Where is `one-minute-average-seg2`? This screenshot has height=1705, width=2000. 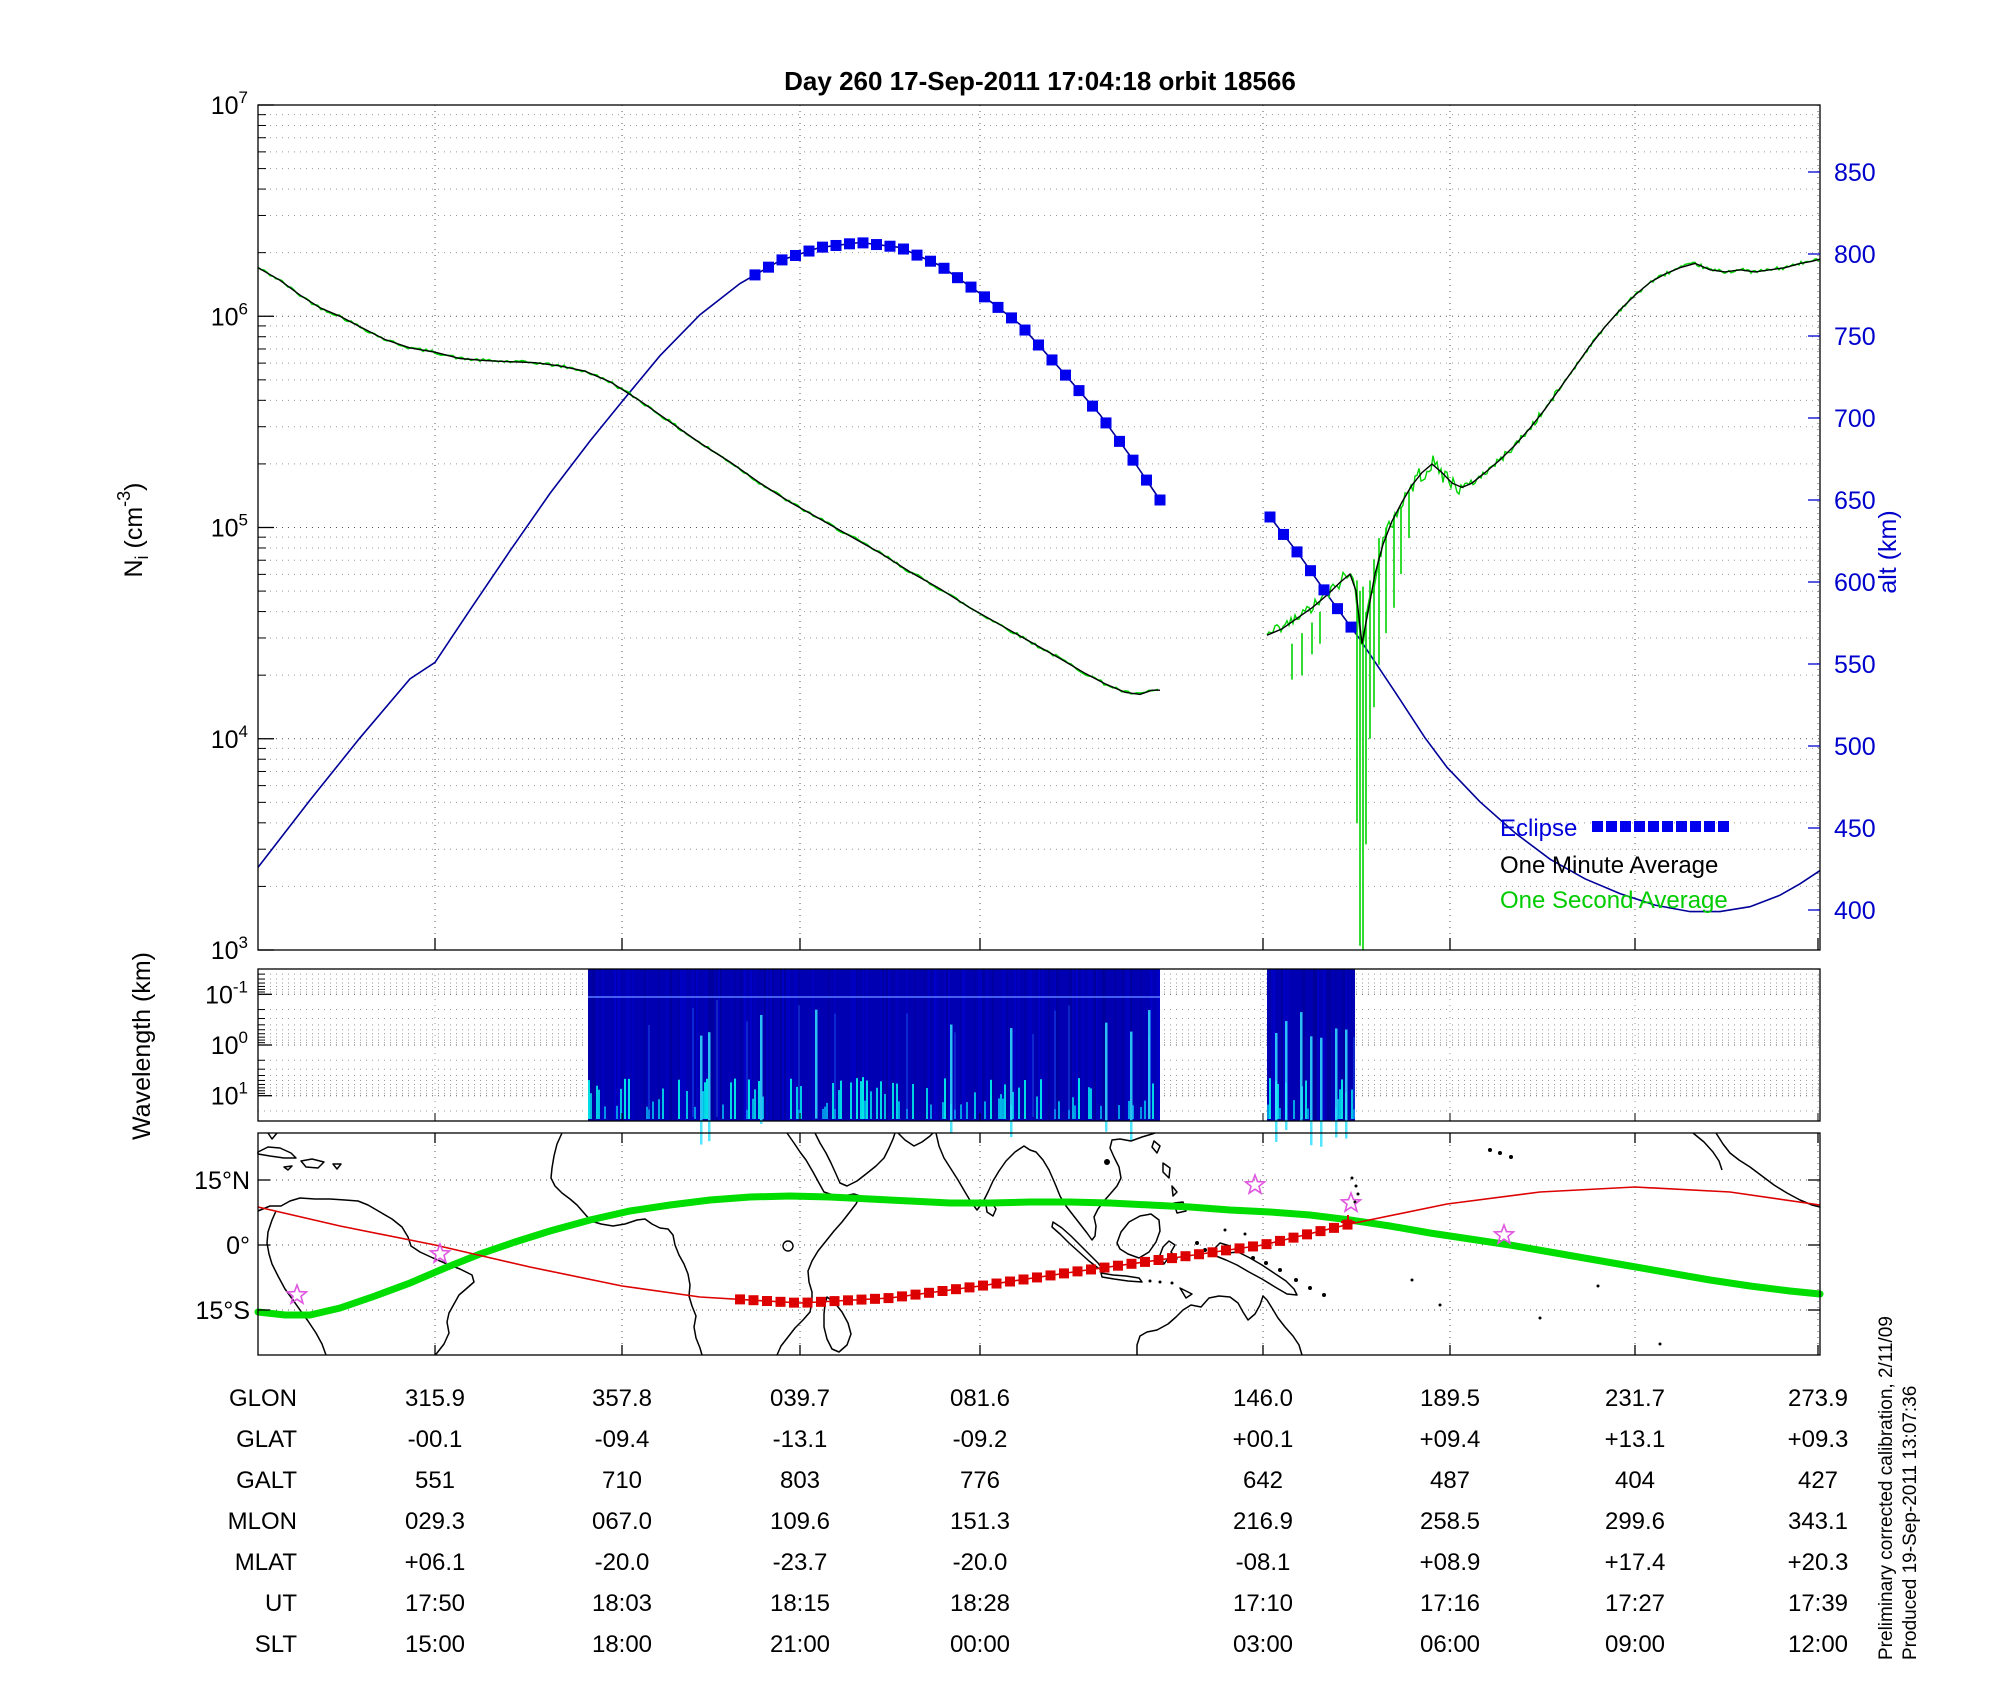
one-minute-average-seg2 is located at coordinates (1543, 451).